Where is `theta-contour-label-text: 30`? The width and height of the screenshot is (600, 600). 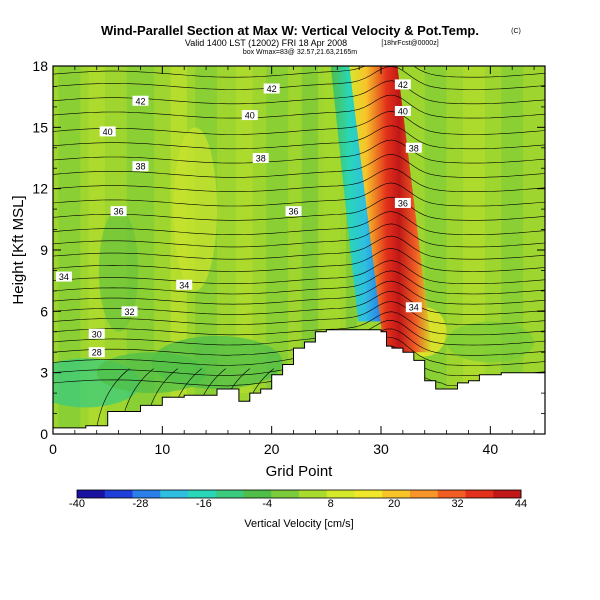 theta-contour-label-text: 30 is located at coordinates (97, 334).